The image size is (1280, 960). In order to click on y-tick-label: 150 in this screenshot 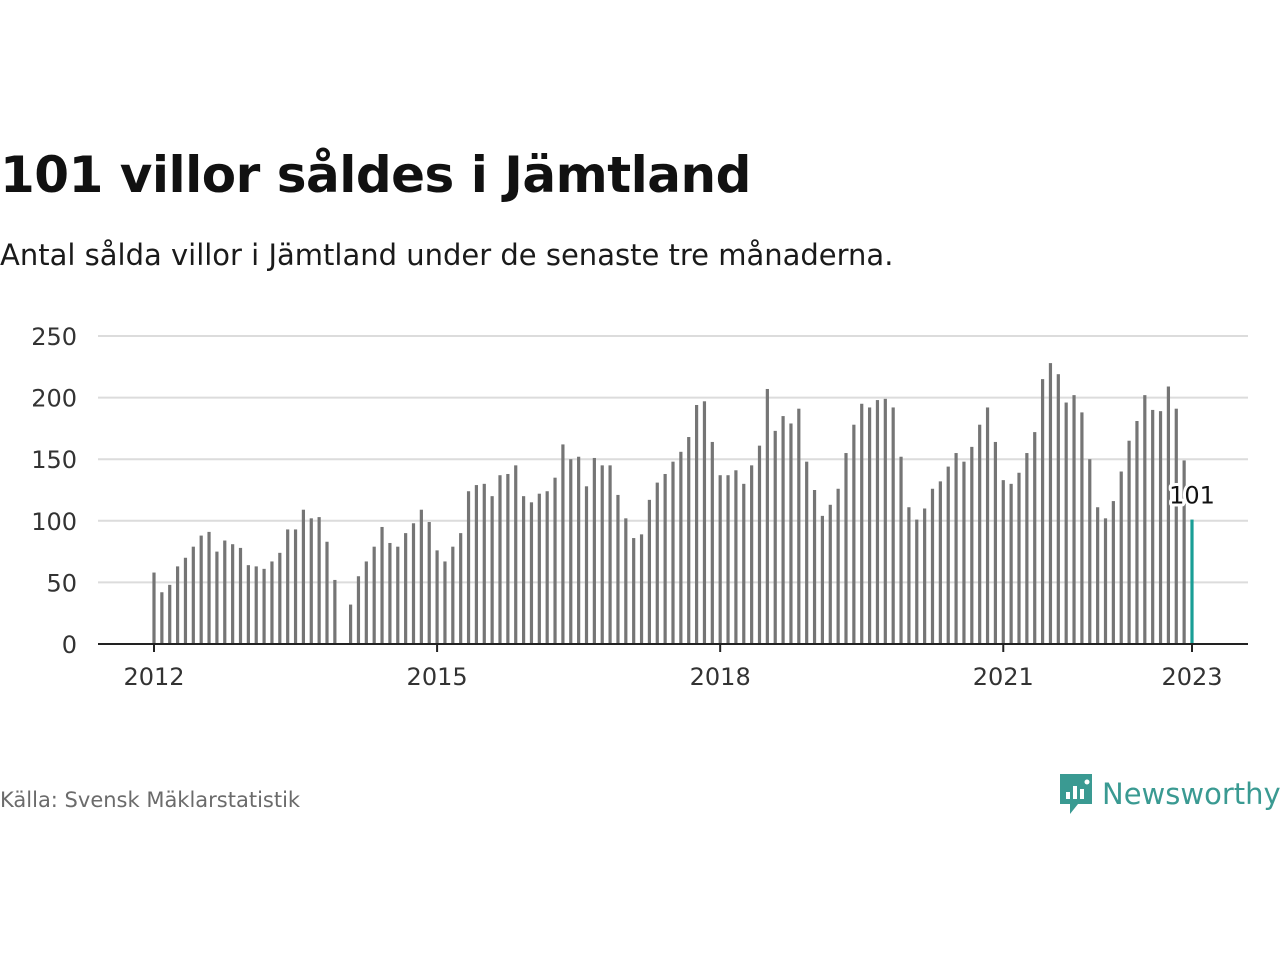, I will do `click(54, 460)`.